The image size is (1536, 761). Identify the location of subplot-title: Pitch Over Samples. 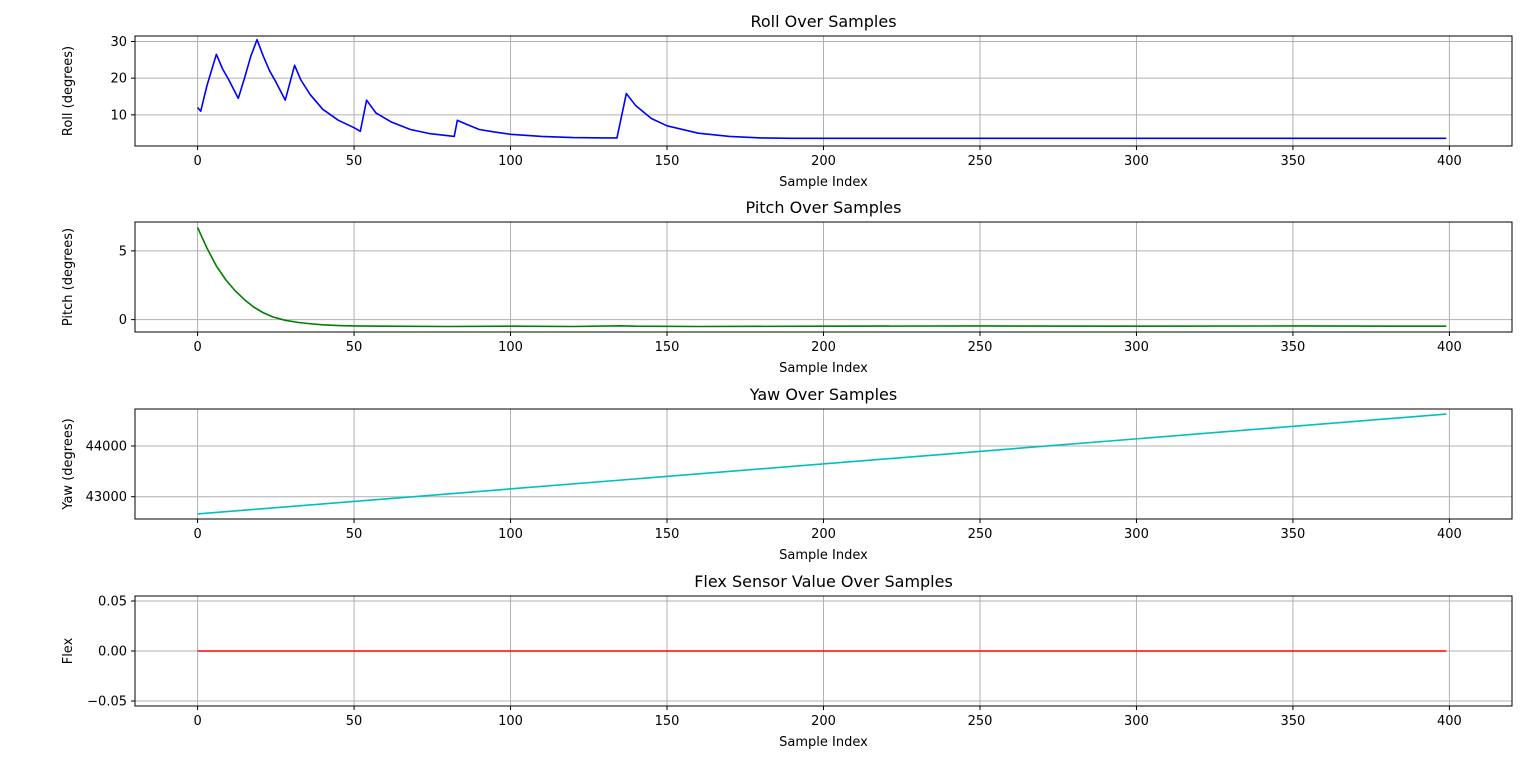
(824, 207).